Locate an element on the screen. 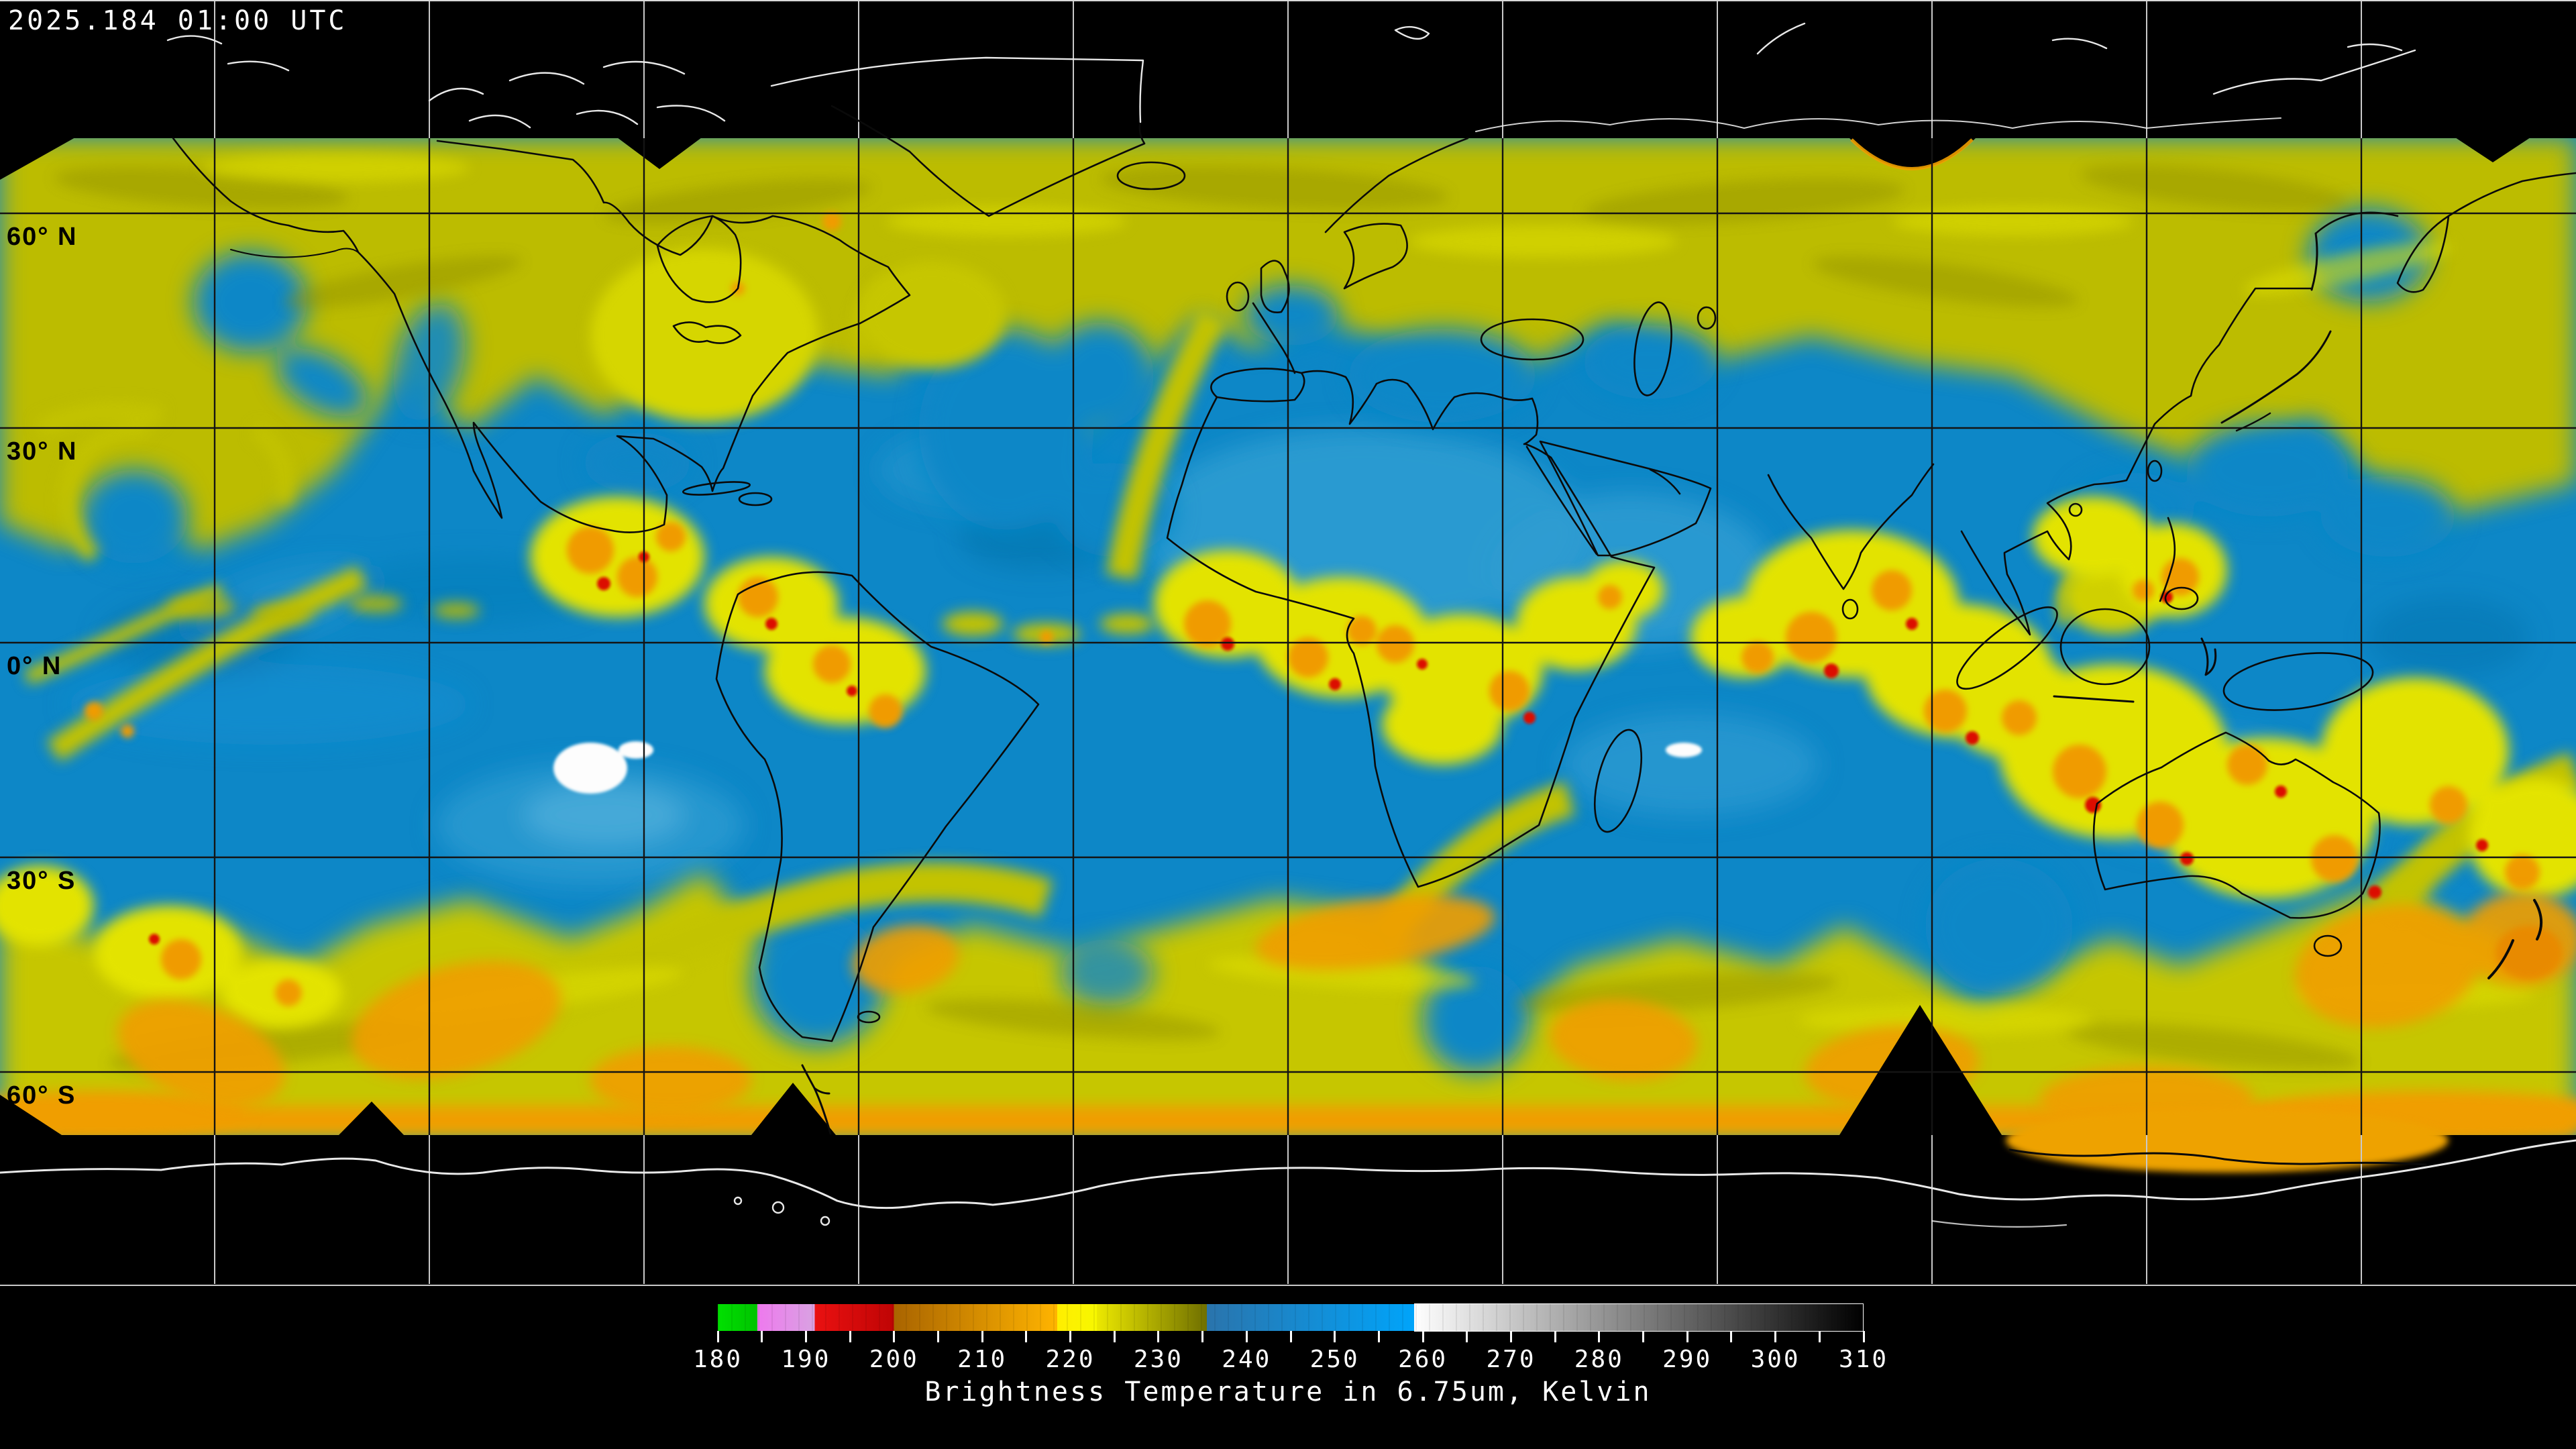 The width and height of the screenshot is (2576, 1449). colorbar-tick-label: 300 is located at coordinates (1775, 1359).